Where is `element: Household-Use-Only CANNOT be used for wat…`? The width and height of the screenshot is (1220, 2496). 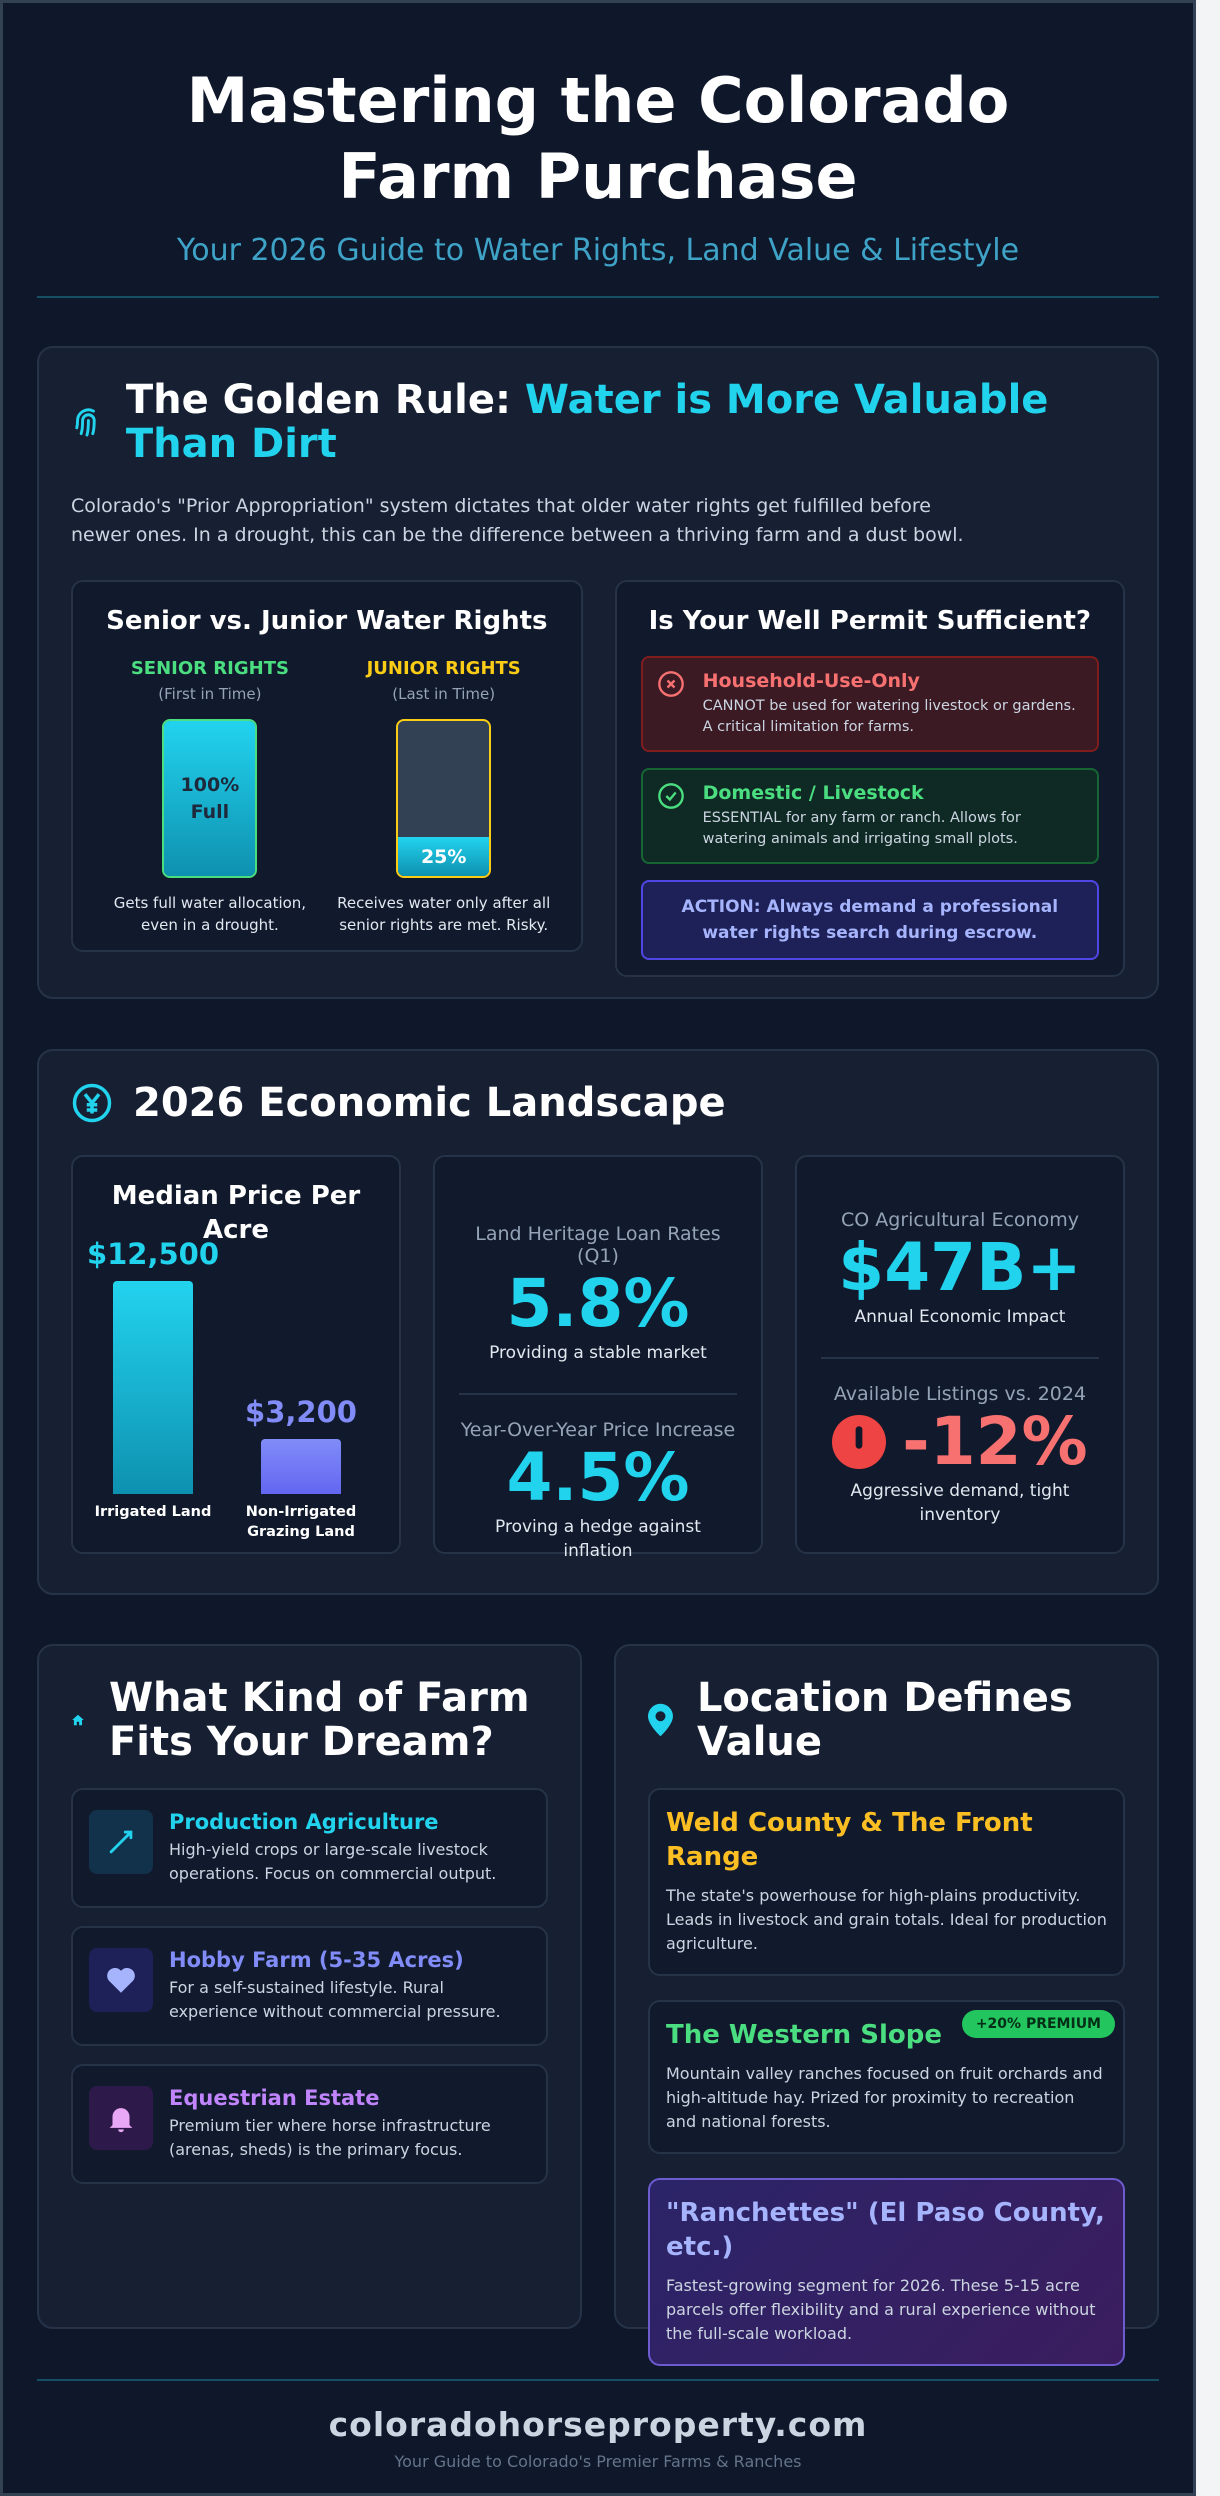 element: Household-Use-Only CANNOT be used for wat… is located at coordinates (893, 704).